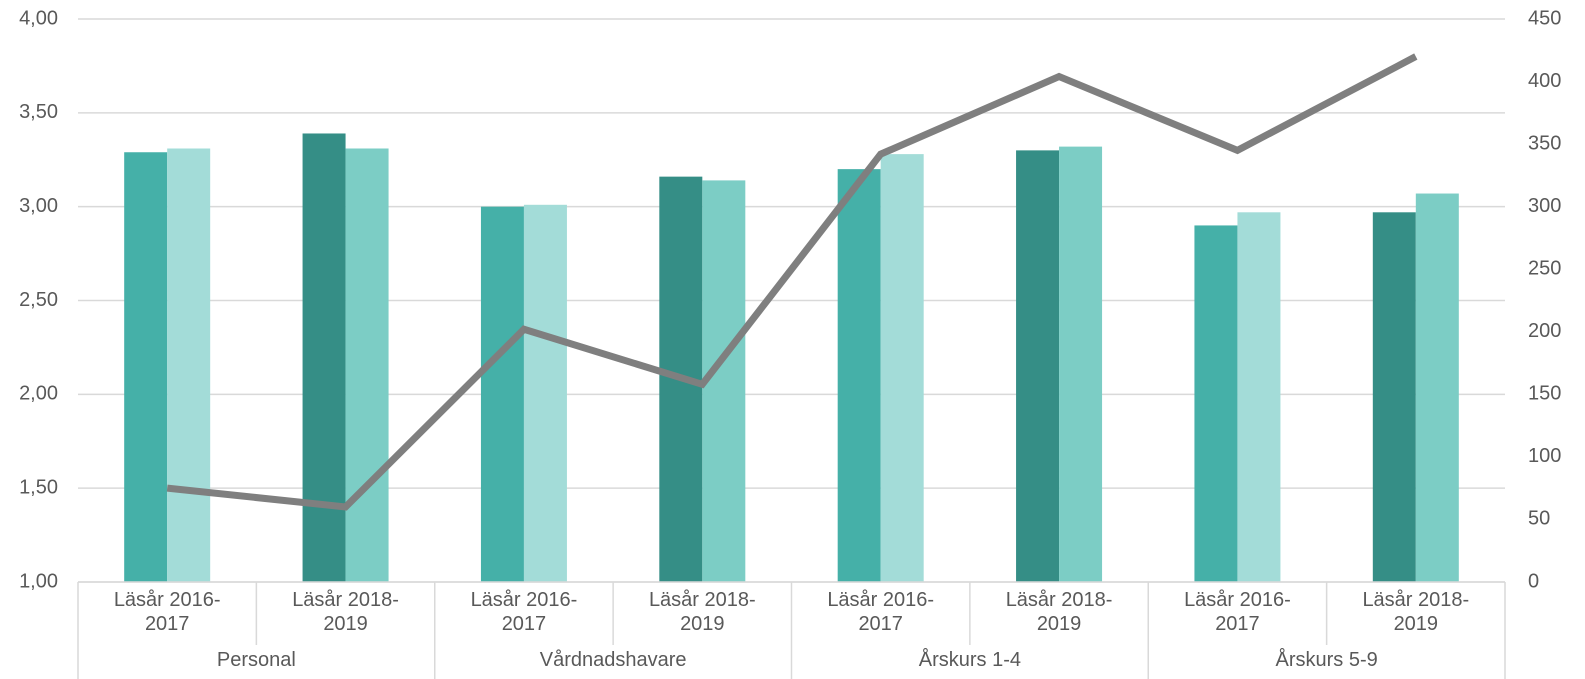 The width and height of the screenshot is (1585, 679). I want to click on y-tick-label: 3,00, so click(38, 206).